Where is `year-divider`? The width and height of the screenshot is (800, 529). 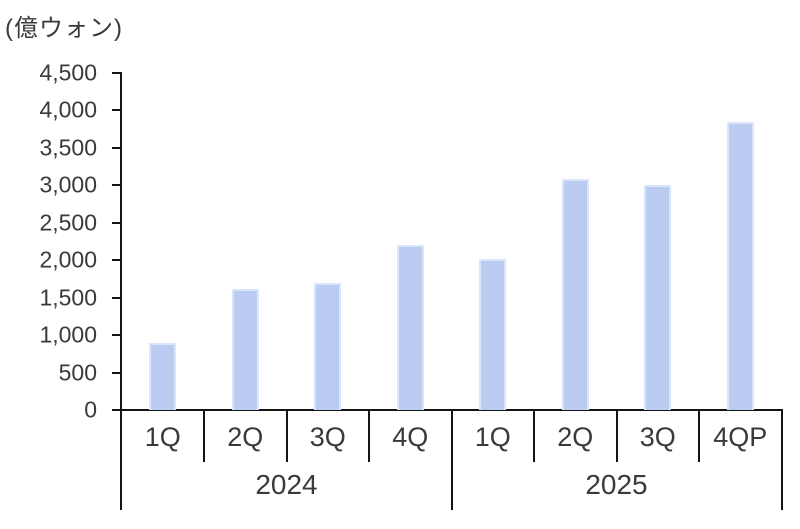 year-divider is located at coordinates (451, 460).